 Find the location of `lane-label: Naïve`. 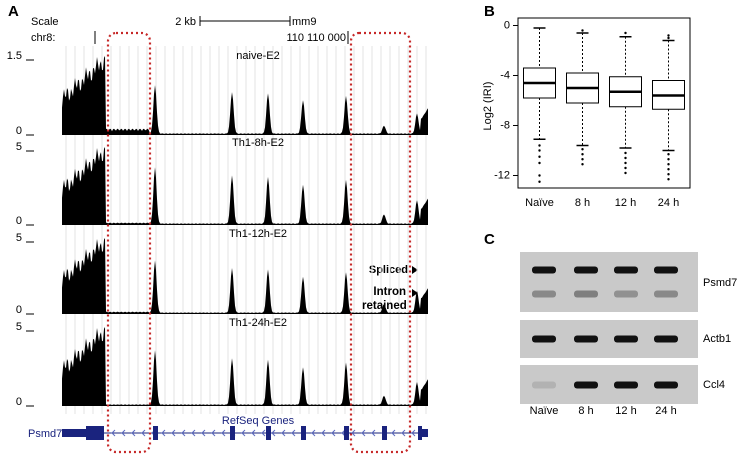

lane-label: Naïve is located at coordinates (544, 411).